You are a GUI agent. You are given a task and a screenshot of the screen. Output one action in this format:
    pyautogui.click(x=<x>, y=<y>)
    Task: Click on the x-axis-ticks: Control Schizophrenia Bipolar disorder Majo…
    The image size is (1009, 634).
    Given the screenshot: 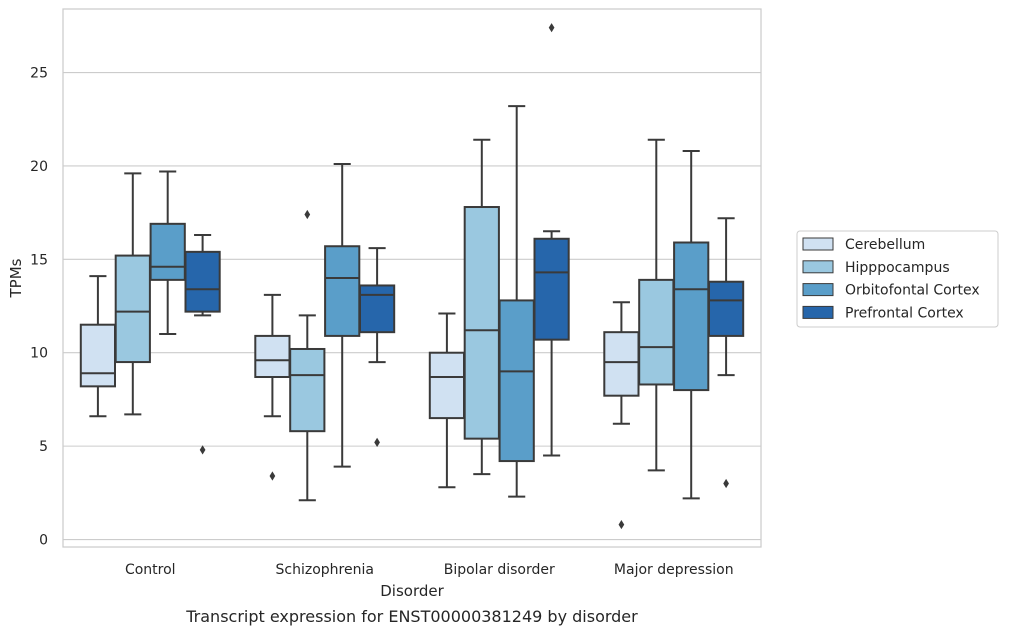 What is the action you would take?
    pyautogui.click(x=429, y=570)
    